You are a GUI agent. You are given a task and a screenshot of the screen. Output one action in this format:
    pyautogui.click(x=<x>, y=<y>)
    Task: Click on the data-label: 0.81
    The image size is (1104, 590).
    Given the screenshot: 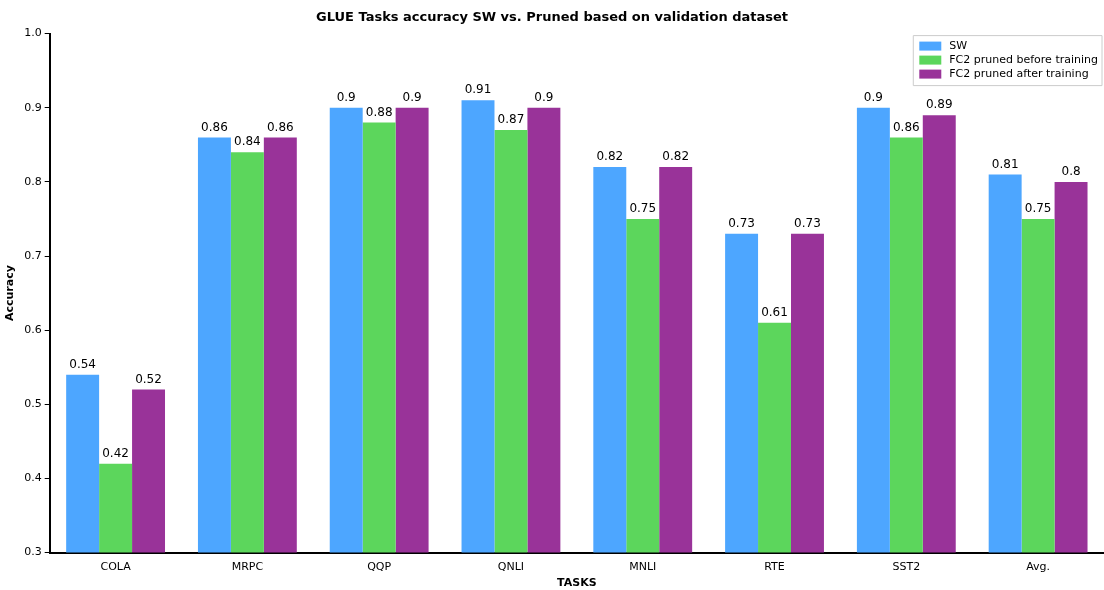 What is the action you would take?
    pyautogui.click(x=1005, y=163)
    